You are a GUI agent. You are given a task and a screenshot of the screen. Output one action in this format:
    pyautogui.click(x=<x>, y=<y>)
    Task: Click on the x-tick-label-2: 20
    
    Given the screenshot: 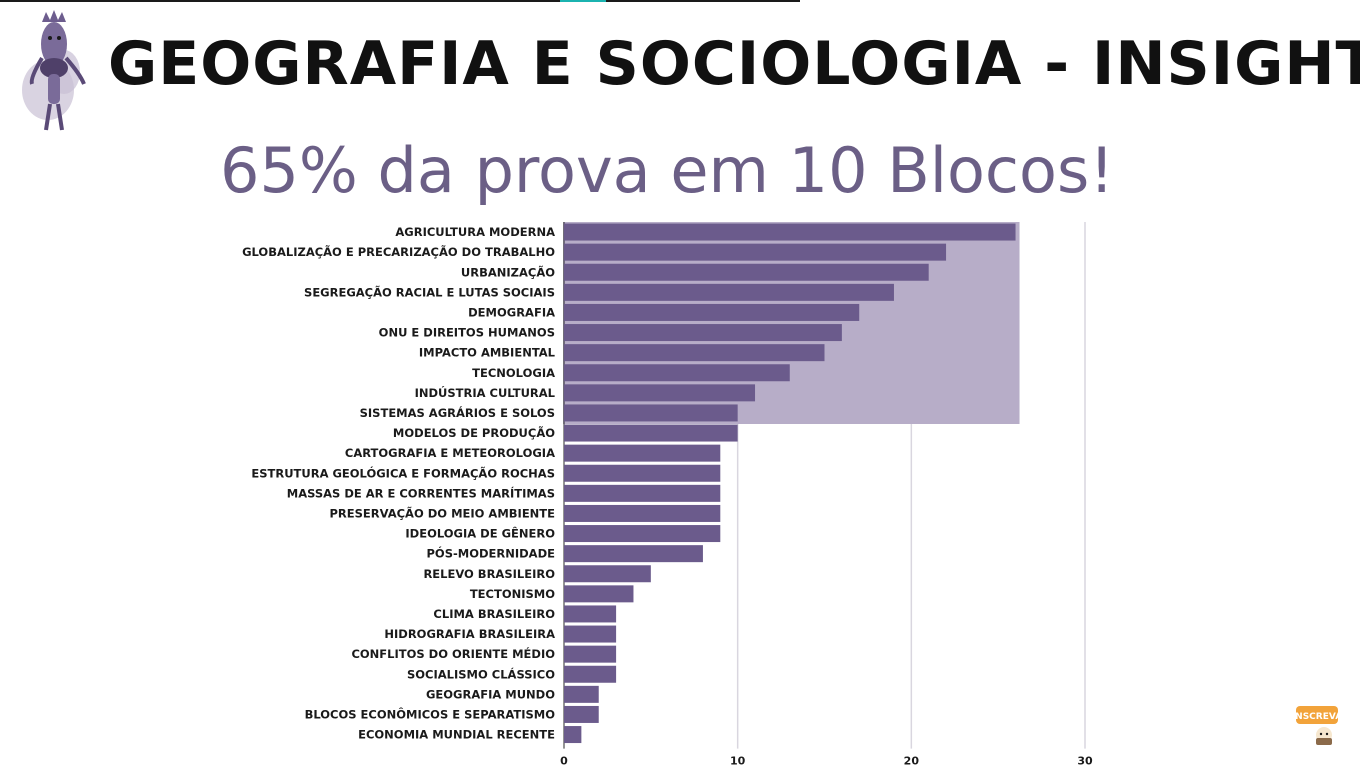 What is the action you would take?
    pyautogui.click(x=912, y=761)
    